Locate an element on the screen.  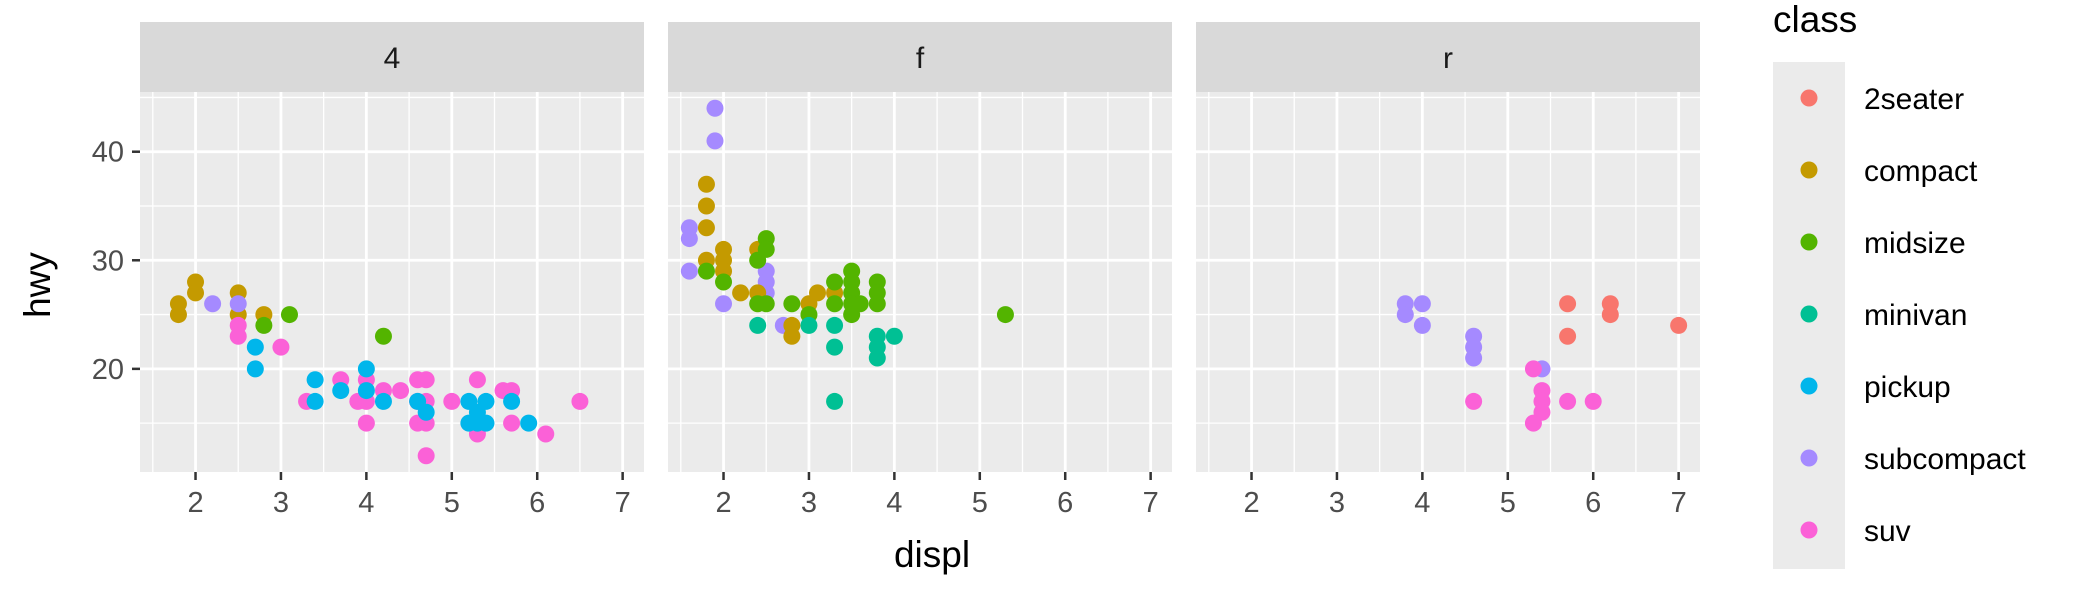
legend-item-midsize: midsize is located at coordinates (1883, 243).